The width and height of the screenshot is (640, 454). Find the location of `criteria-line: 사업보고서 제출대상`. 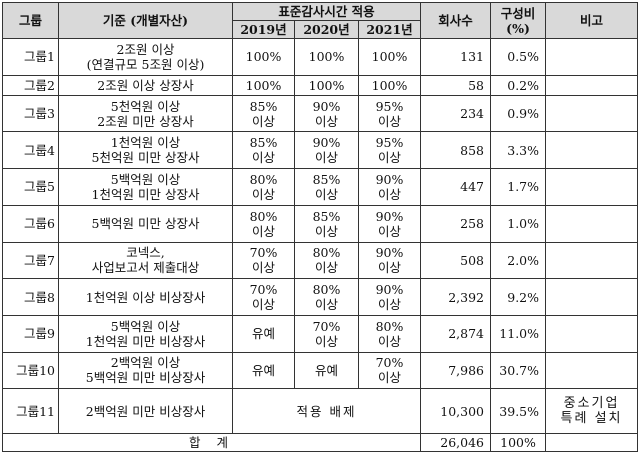

criteria-line: 사업보고서 제출대상 is located at coordinates (145, 268).